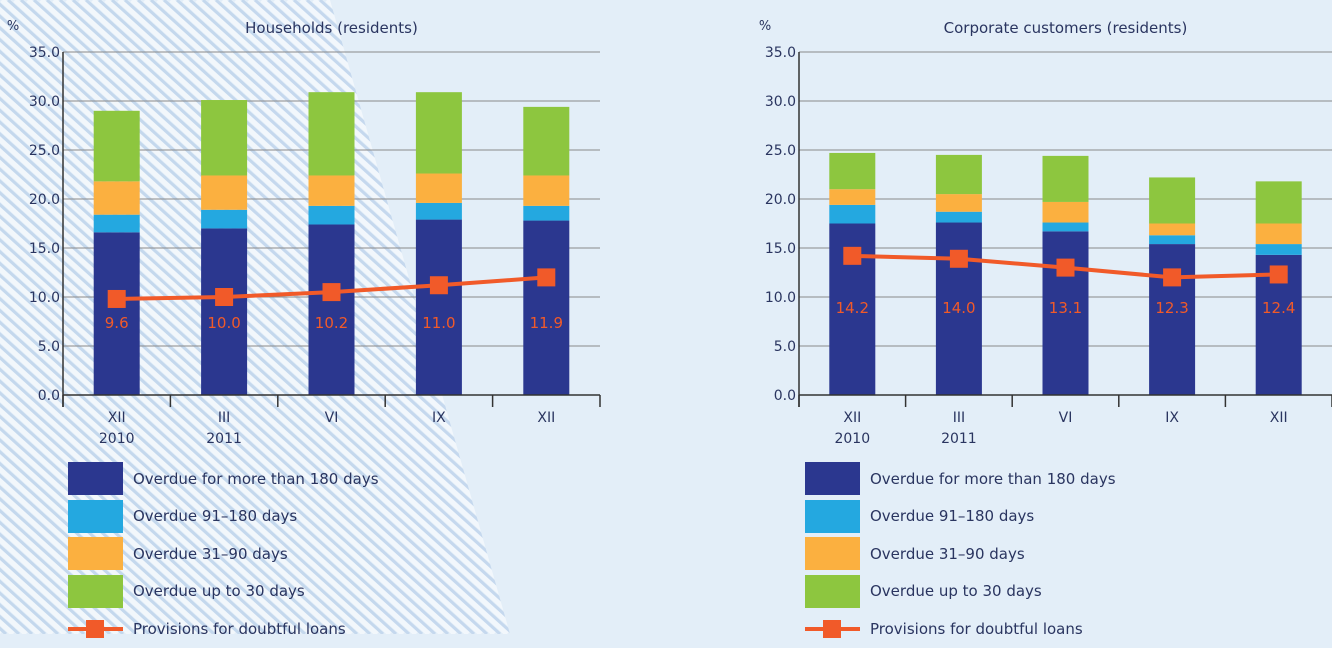 This screenshot has width=1332, height=648. I want to click on y-tick-label: 0.0, so click(49, 396).